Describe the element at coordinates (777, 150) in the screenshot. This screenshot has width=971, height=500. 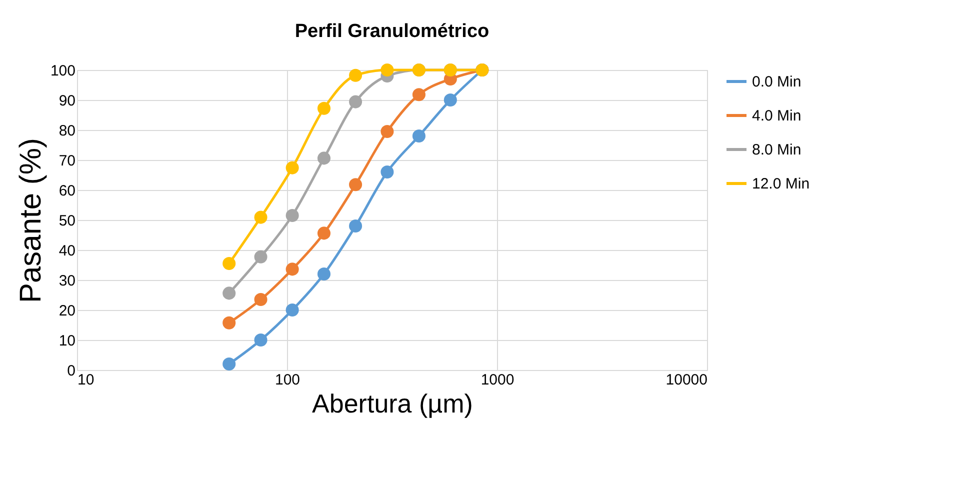
I see `legend-label: 8.0 Min` at that location.